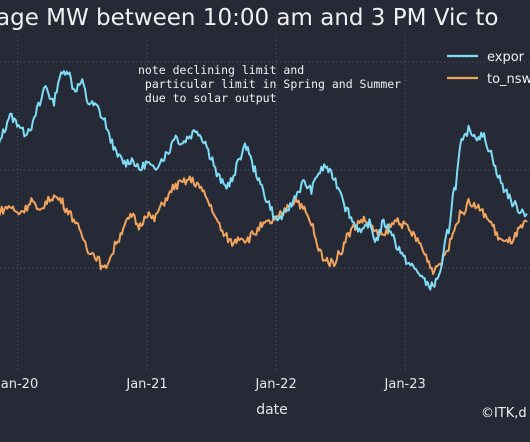  What do you see at coordinates (488, 68) in the screenshot?
I see `legend: expor to_nsw` at bounding box center [488, 68].